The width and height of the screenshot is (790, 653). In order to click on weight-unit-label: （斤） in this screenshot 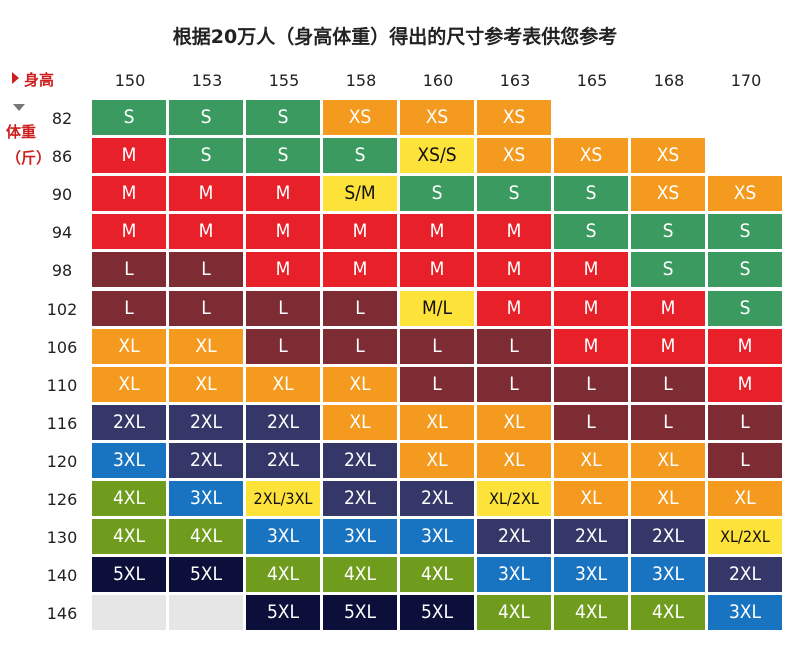, I will do `click(29, 158)`.